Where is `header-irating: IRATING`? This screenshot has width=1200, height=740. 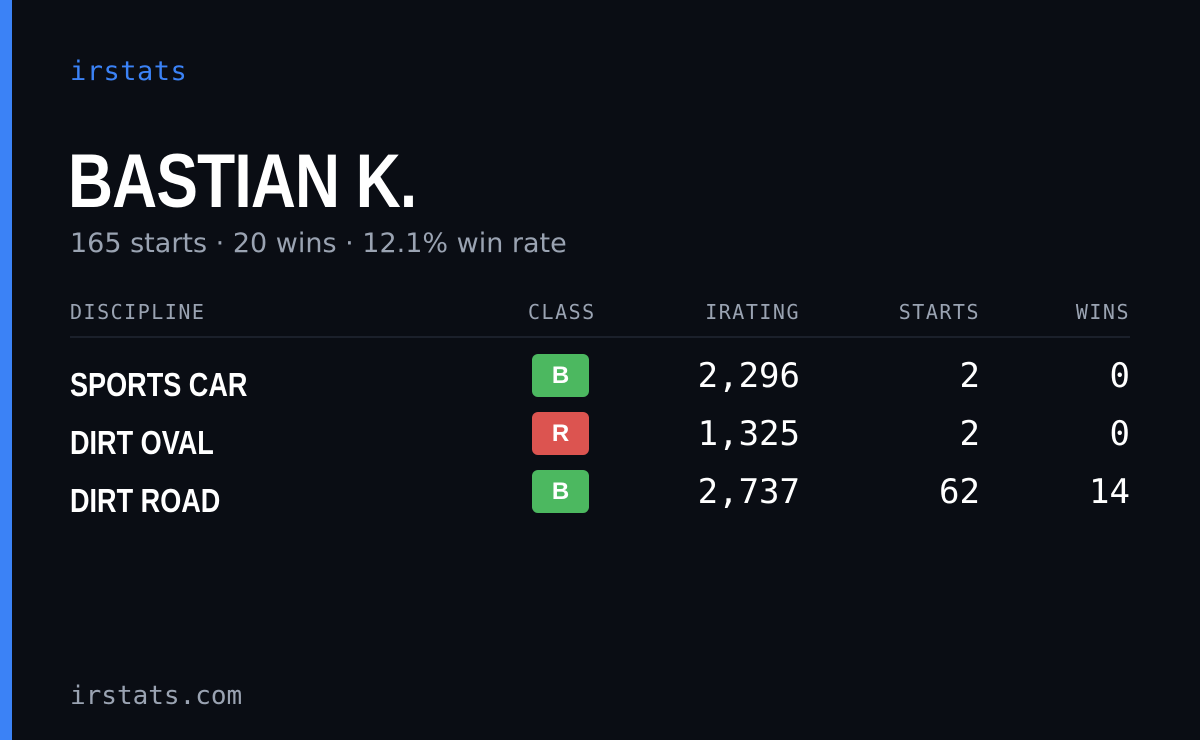
header-irating: IRATING is located at coordinates (752, 312).